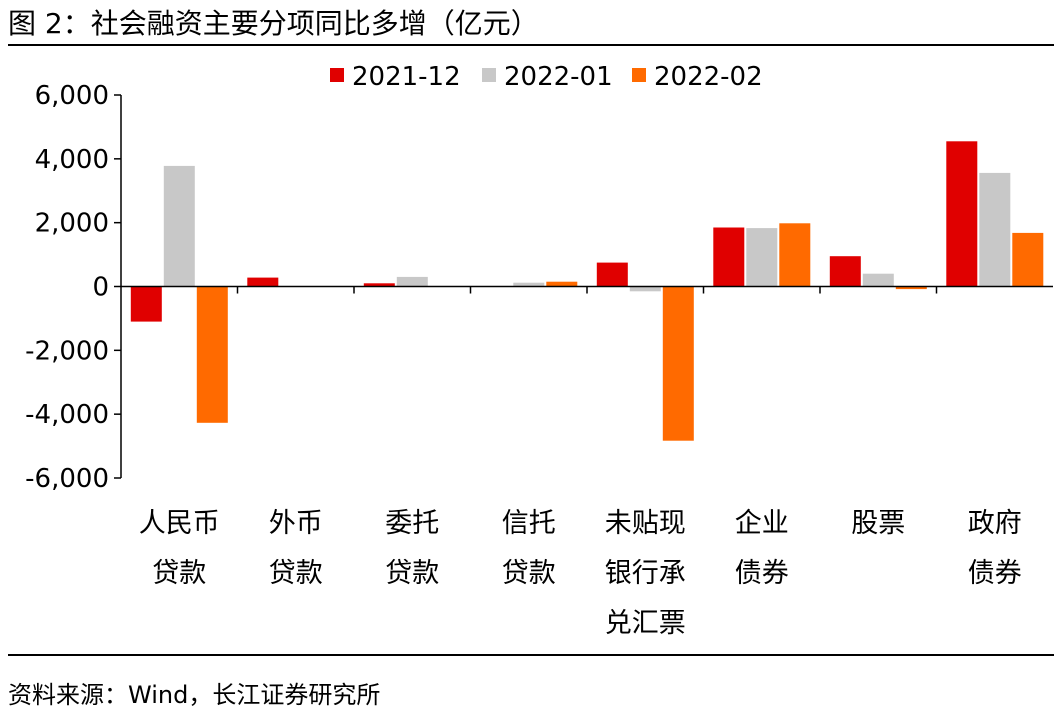 This screenshot has width=1064, height=723. What do you see at coordinates (995, 523) in the screenshot?
I see `category-label: 政府` at bounding box center [995, 523].